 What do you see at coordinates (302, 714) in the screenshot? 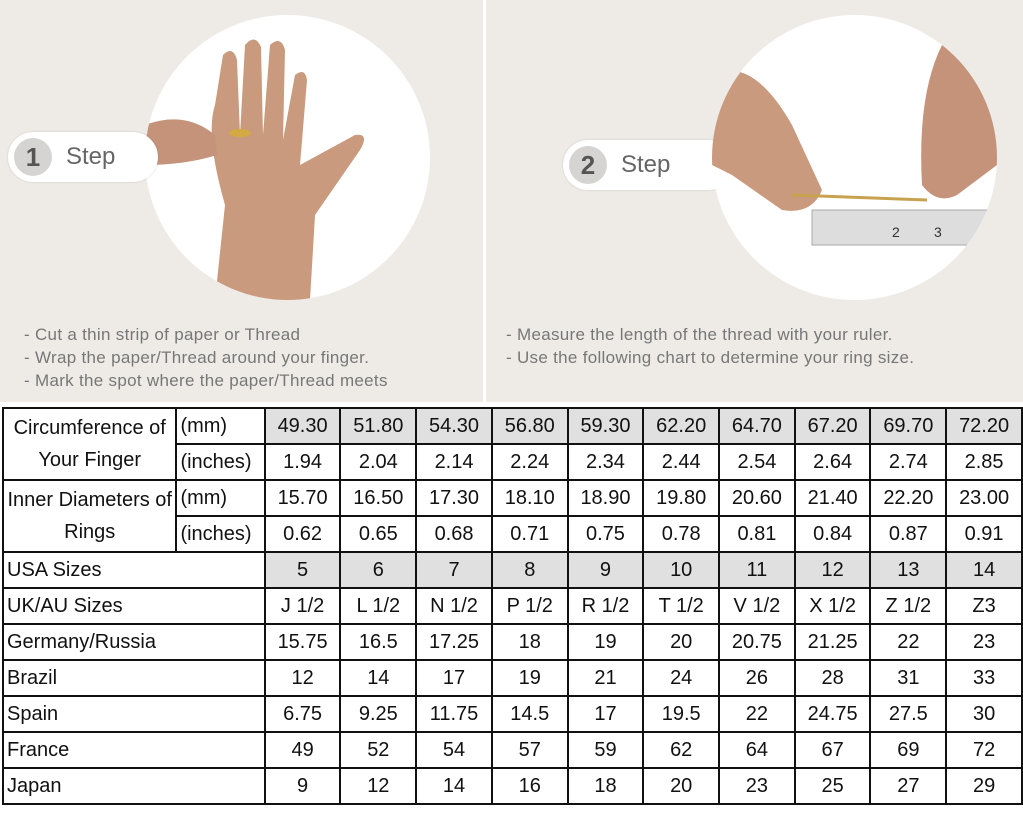
I see `table-cell: 6.75` at bounding box center [302, 714].